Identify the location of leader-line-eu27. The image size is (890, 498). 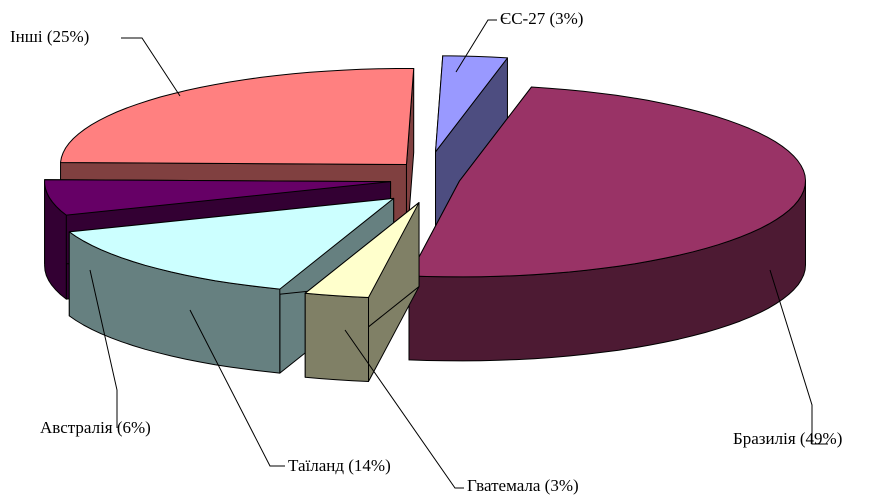
(476, 46).